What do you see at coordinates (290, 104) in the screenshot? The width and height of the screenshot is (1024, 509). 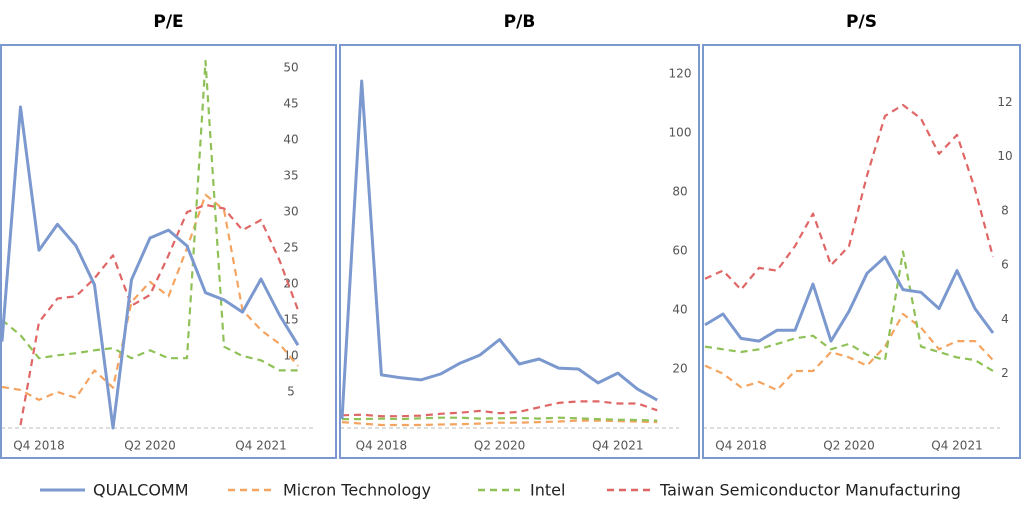 I see `y-tick-label: 45` at bounding box center [290, 104].